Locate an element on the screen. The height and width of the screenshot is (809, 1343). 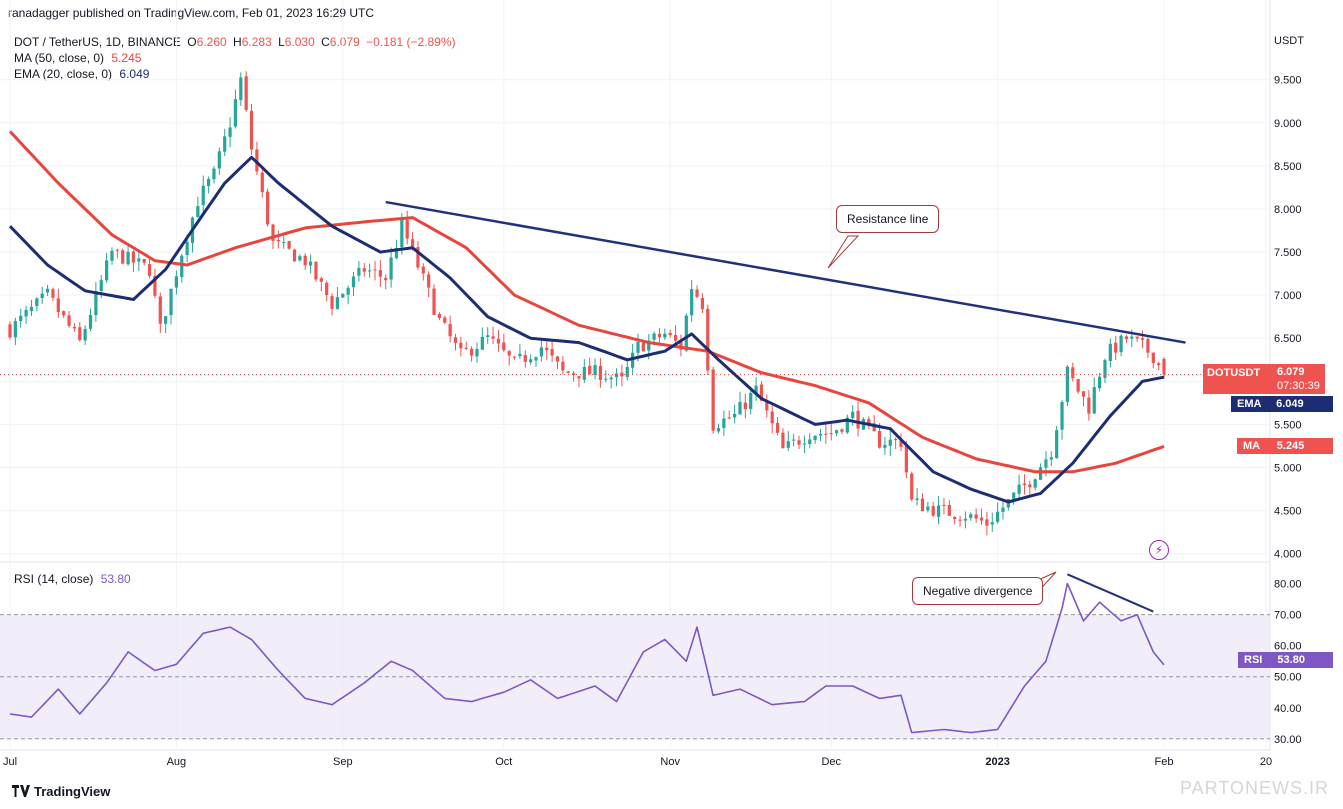
open-value: 6.260 is located at coordinates (211, 42).